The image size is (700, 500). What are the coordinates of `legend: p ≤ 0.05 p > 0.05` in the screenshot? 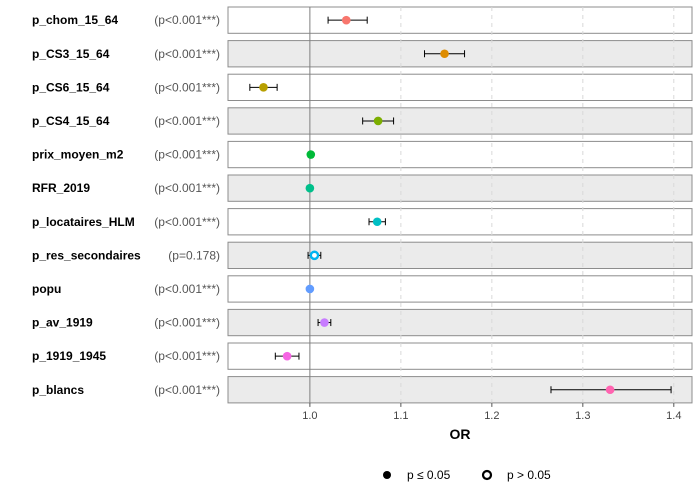 It's located at (467, 475).